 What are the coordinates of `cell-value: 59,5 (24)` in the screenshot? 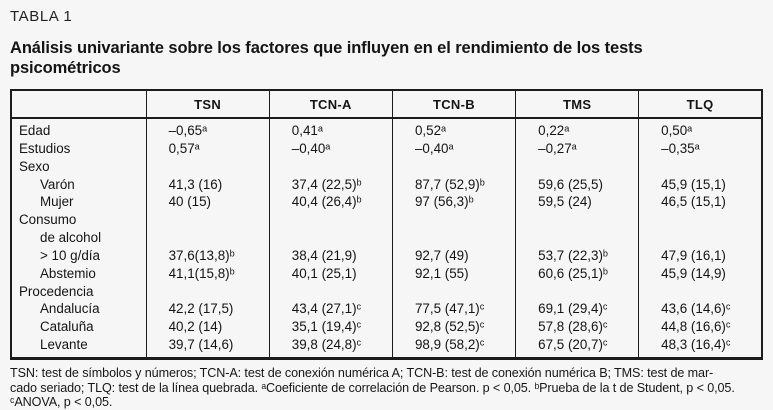 It's located at (577, 202).